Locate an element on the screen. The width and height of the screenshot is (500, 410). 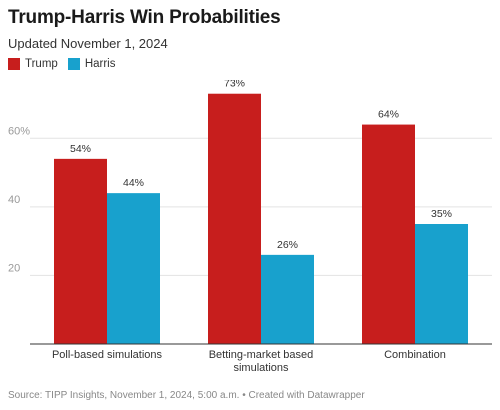
legend-swatch-trump is located at coordinates (14, 64).